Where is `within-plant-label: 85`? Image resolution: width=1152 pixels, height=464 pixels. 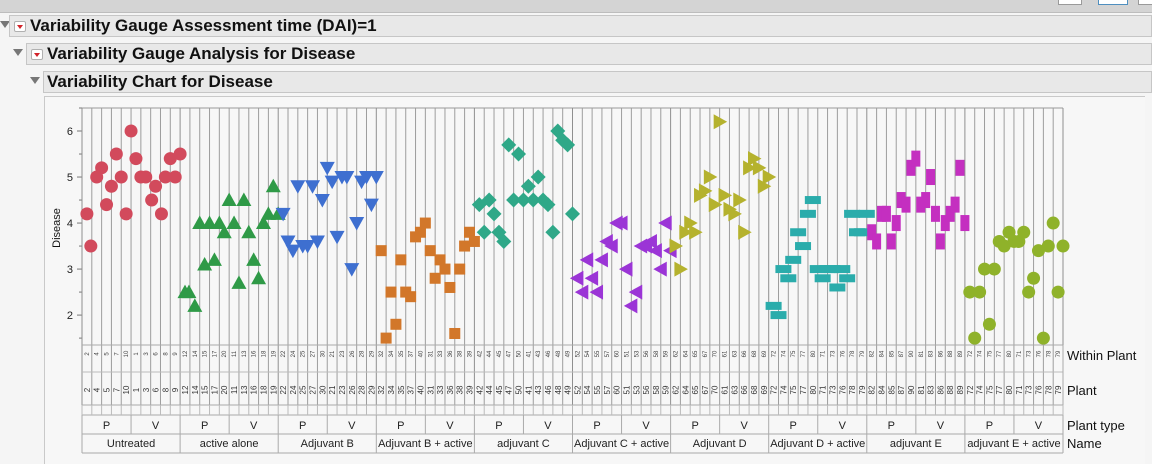
within-plant-label: 85 is located at coordinates (892, 353).